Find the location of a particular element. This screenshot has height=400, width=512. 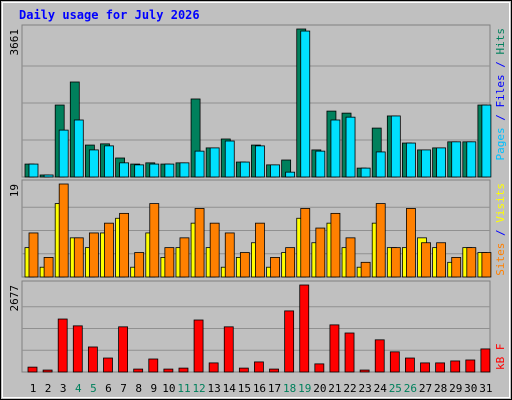

x-tick-label: 3 is located at coordinates (63, 388).